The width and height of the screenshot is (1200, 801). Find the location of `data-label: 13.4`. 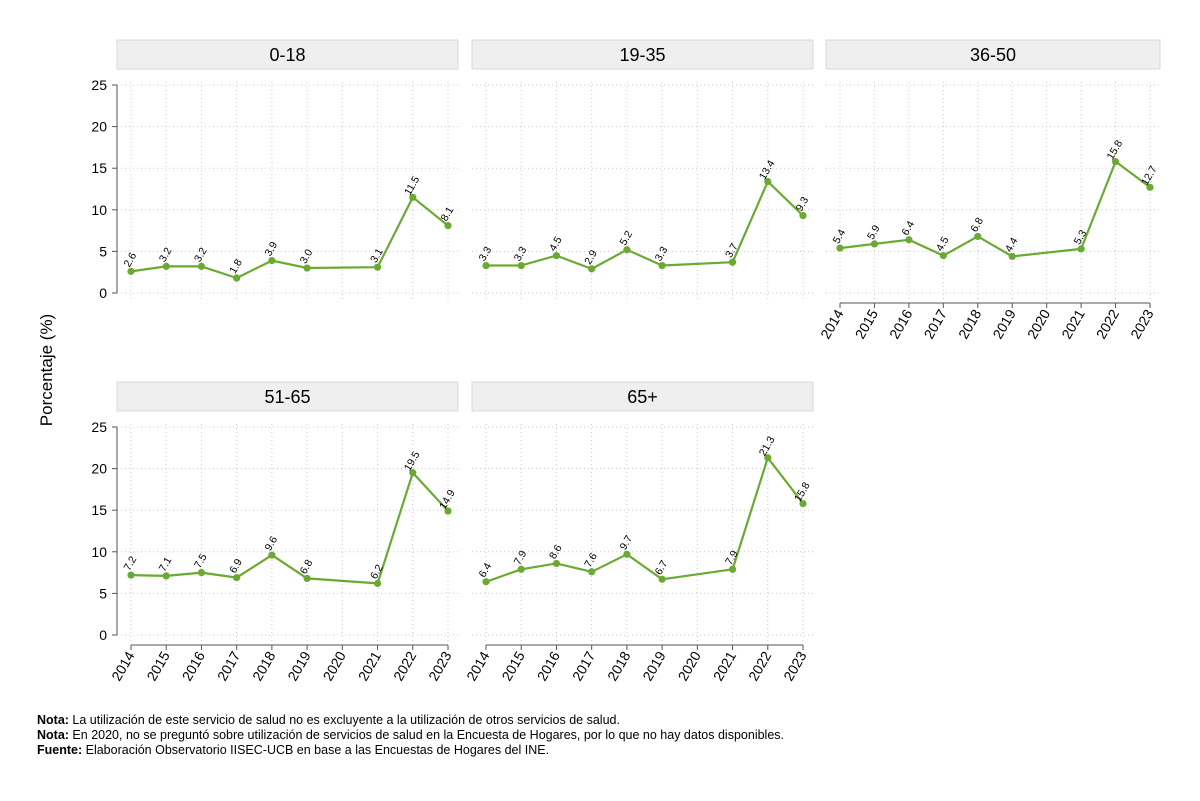

data-label: 13.4 is located at coordinates (767, 170).